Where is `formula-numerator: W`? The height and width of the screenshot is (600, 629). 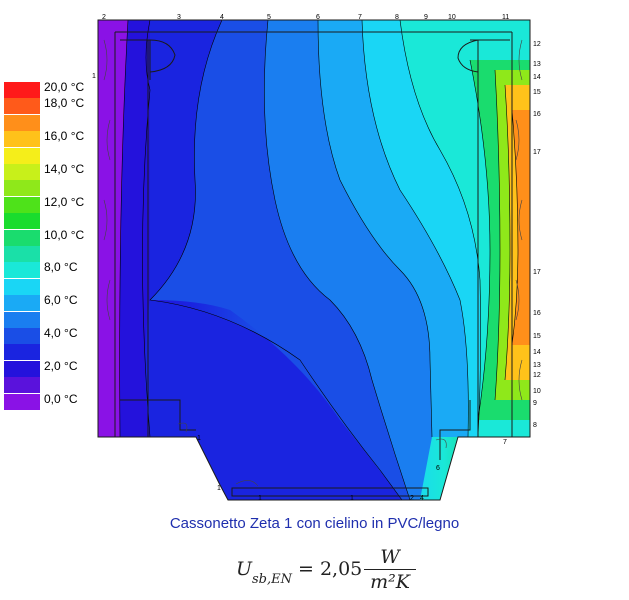
formula-numerator: W is located at coordinates (390, 557).